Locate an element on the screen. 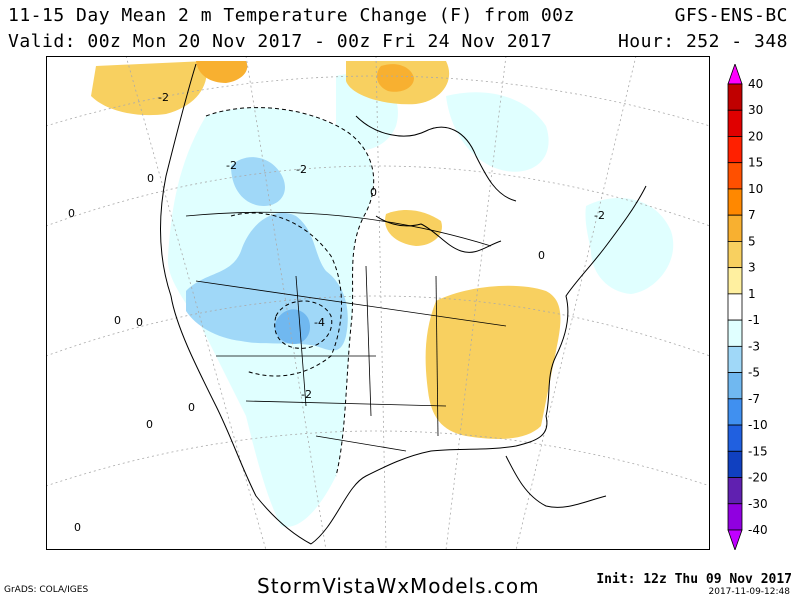 The height and width of the screenshot is (600, 800). legend-tick-label: 7 is located at coordinates (752, 215).